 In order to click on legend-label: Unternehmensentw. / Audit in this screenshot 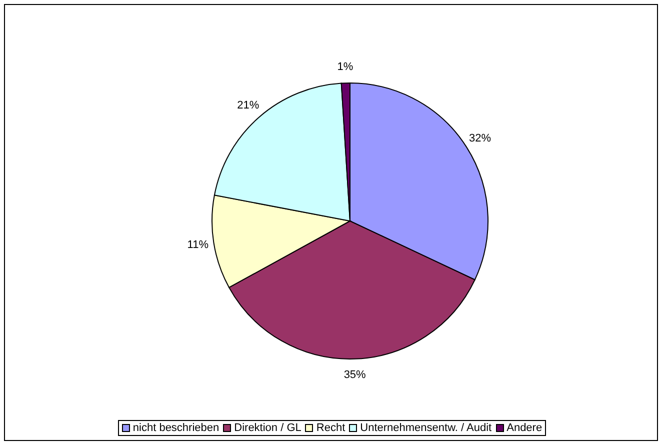, I will do `click(425, 428)`.